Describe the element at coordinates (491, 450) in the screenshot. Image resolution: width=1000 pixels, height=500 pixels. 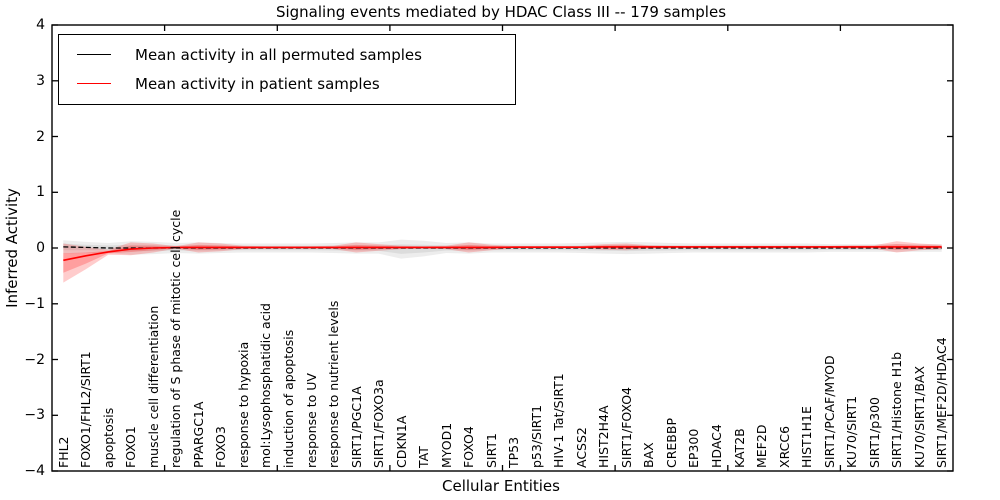
I see `x-category-label: SIRT1` at that location.